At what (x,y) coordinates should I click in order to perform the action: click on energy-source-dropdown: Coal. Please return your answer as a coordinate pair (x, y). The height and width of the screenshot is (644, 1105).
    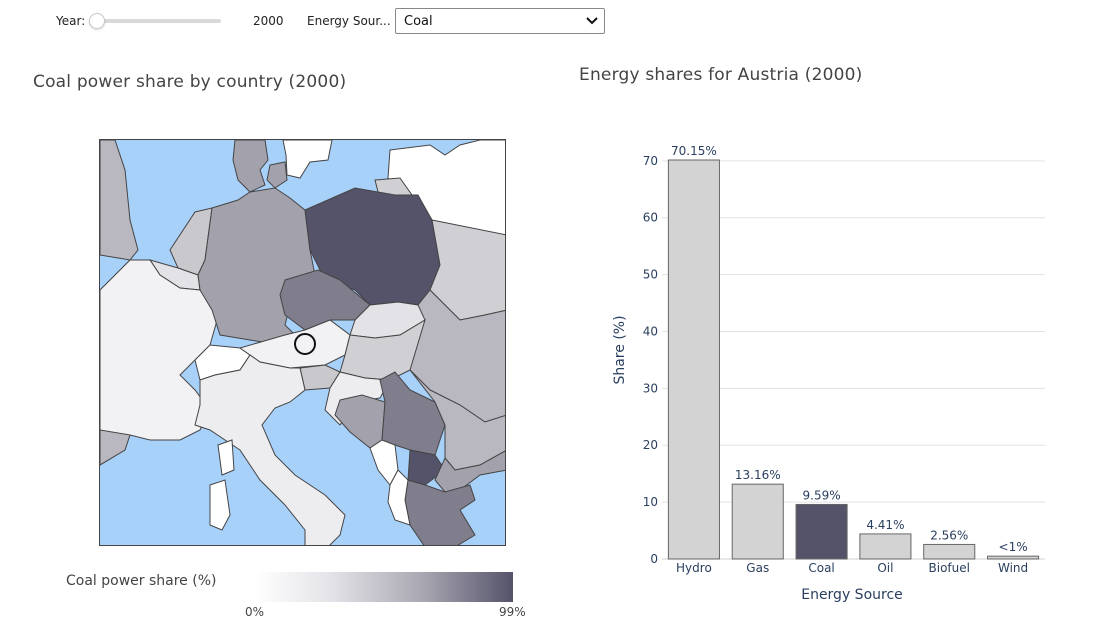
    Looking at the image, I should click on (500, 21).